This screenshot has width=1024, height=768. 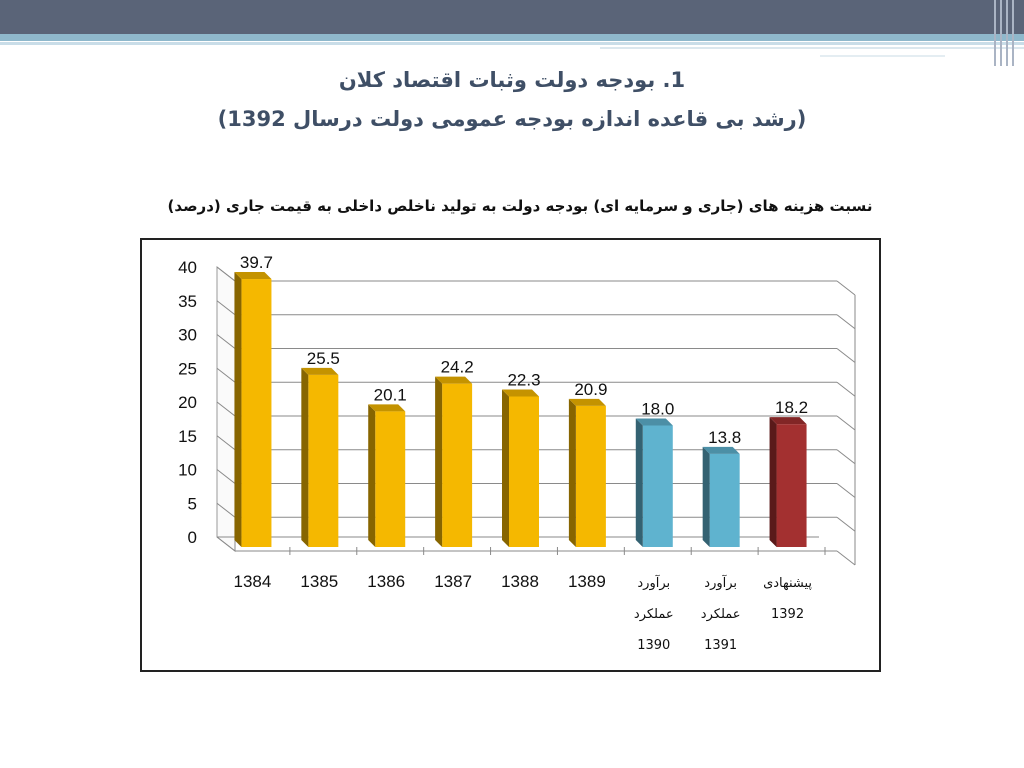 What do you see at coordinates (256, 262) in the screenshot?
I see `value-label: 39.7` at bounding box center [256, 262].